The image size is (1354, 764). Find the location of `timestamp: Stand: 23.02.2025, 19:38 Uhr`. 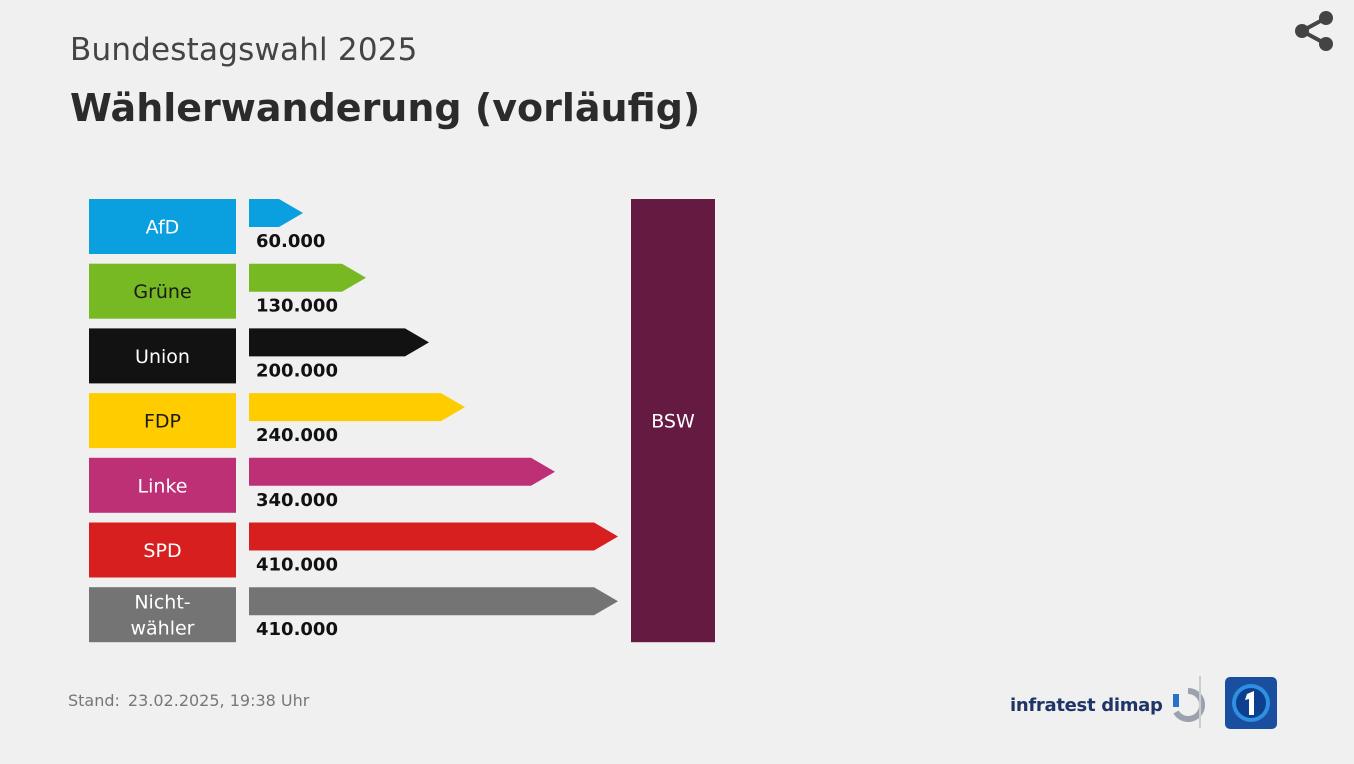

timestamp: Stand: 23.02.2025, 19:38 Uhr is located at coordinates (188, 700).